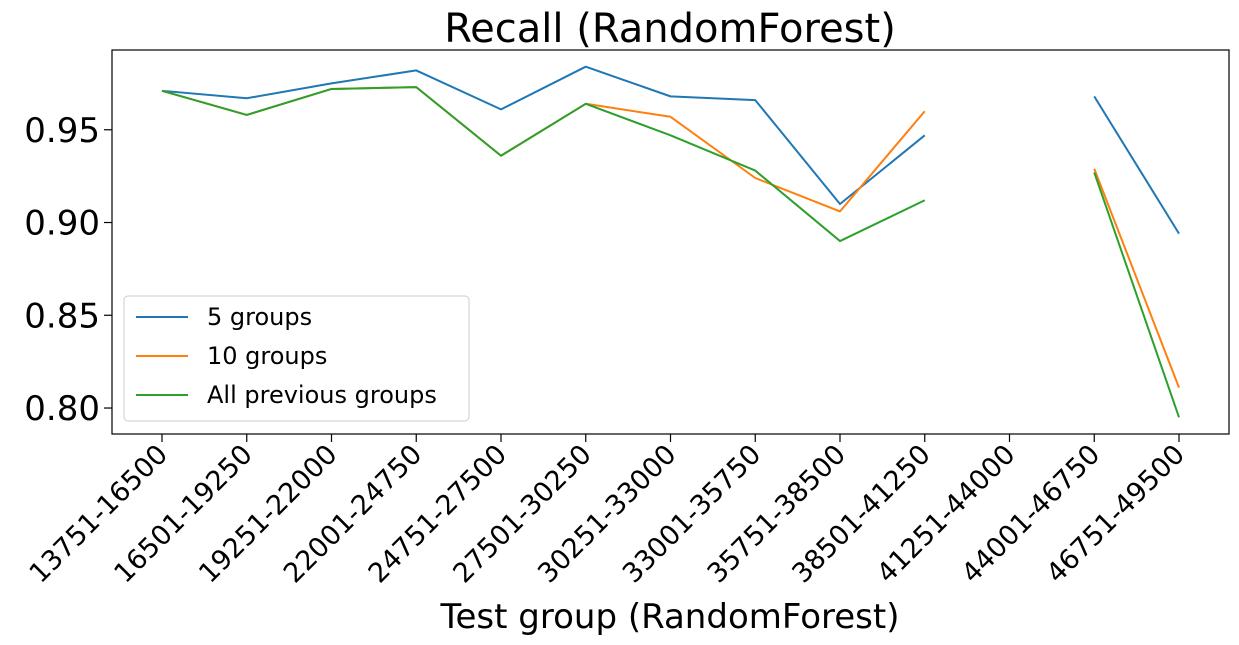 The height and width of the screenshot is (645, 1239). What do you see at coordinates (267, 356) in the screenshot?
I see `legend-label-10-groups: 10 groups` at bounding box center [267, 356].